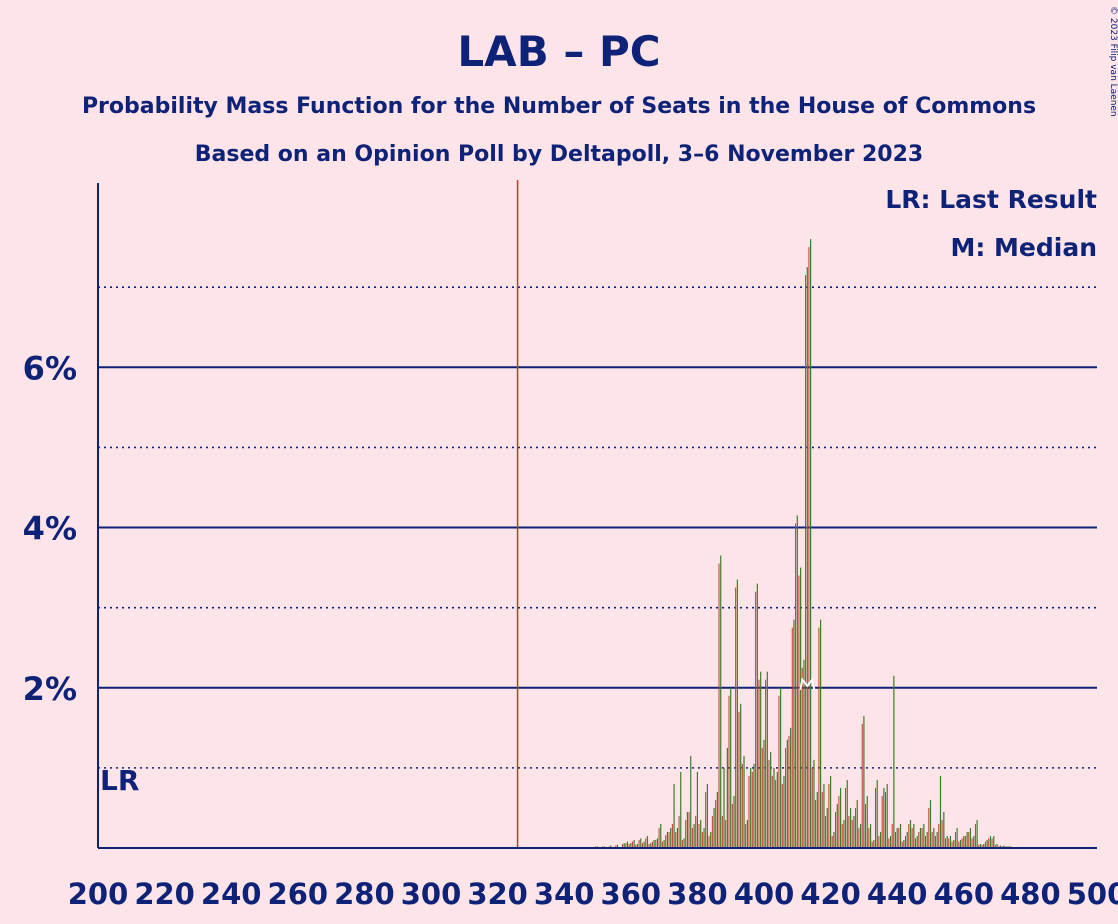 This screenshot has width=1118, height=924. I want to click on x-tick-label-440: 440, so click(897, 894).